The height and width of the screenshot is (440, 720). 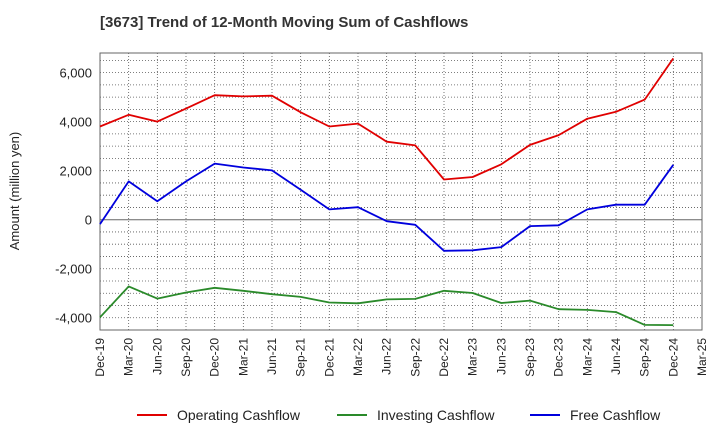 I want to click on x-tick-label: Mar-20, so click(x=129, y=357).